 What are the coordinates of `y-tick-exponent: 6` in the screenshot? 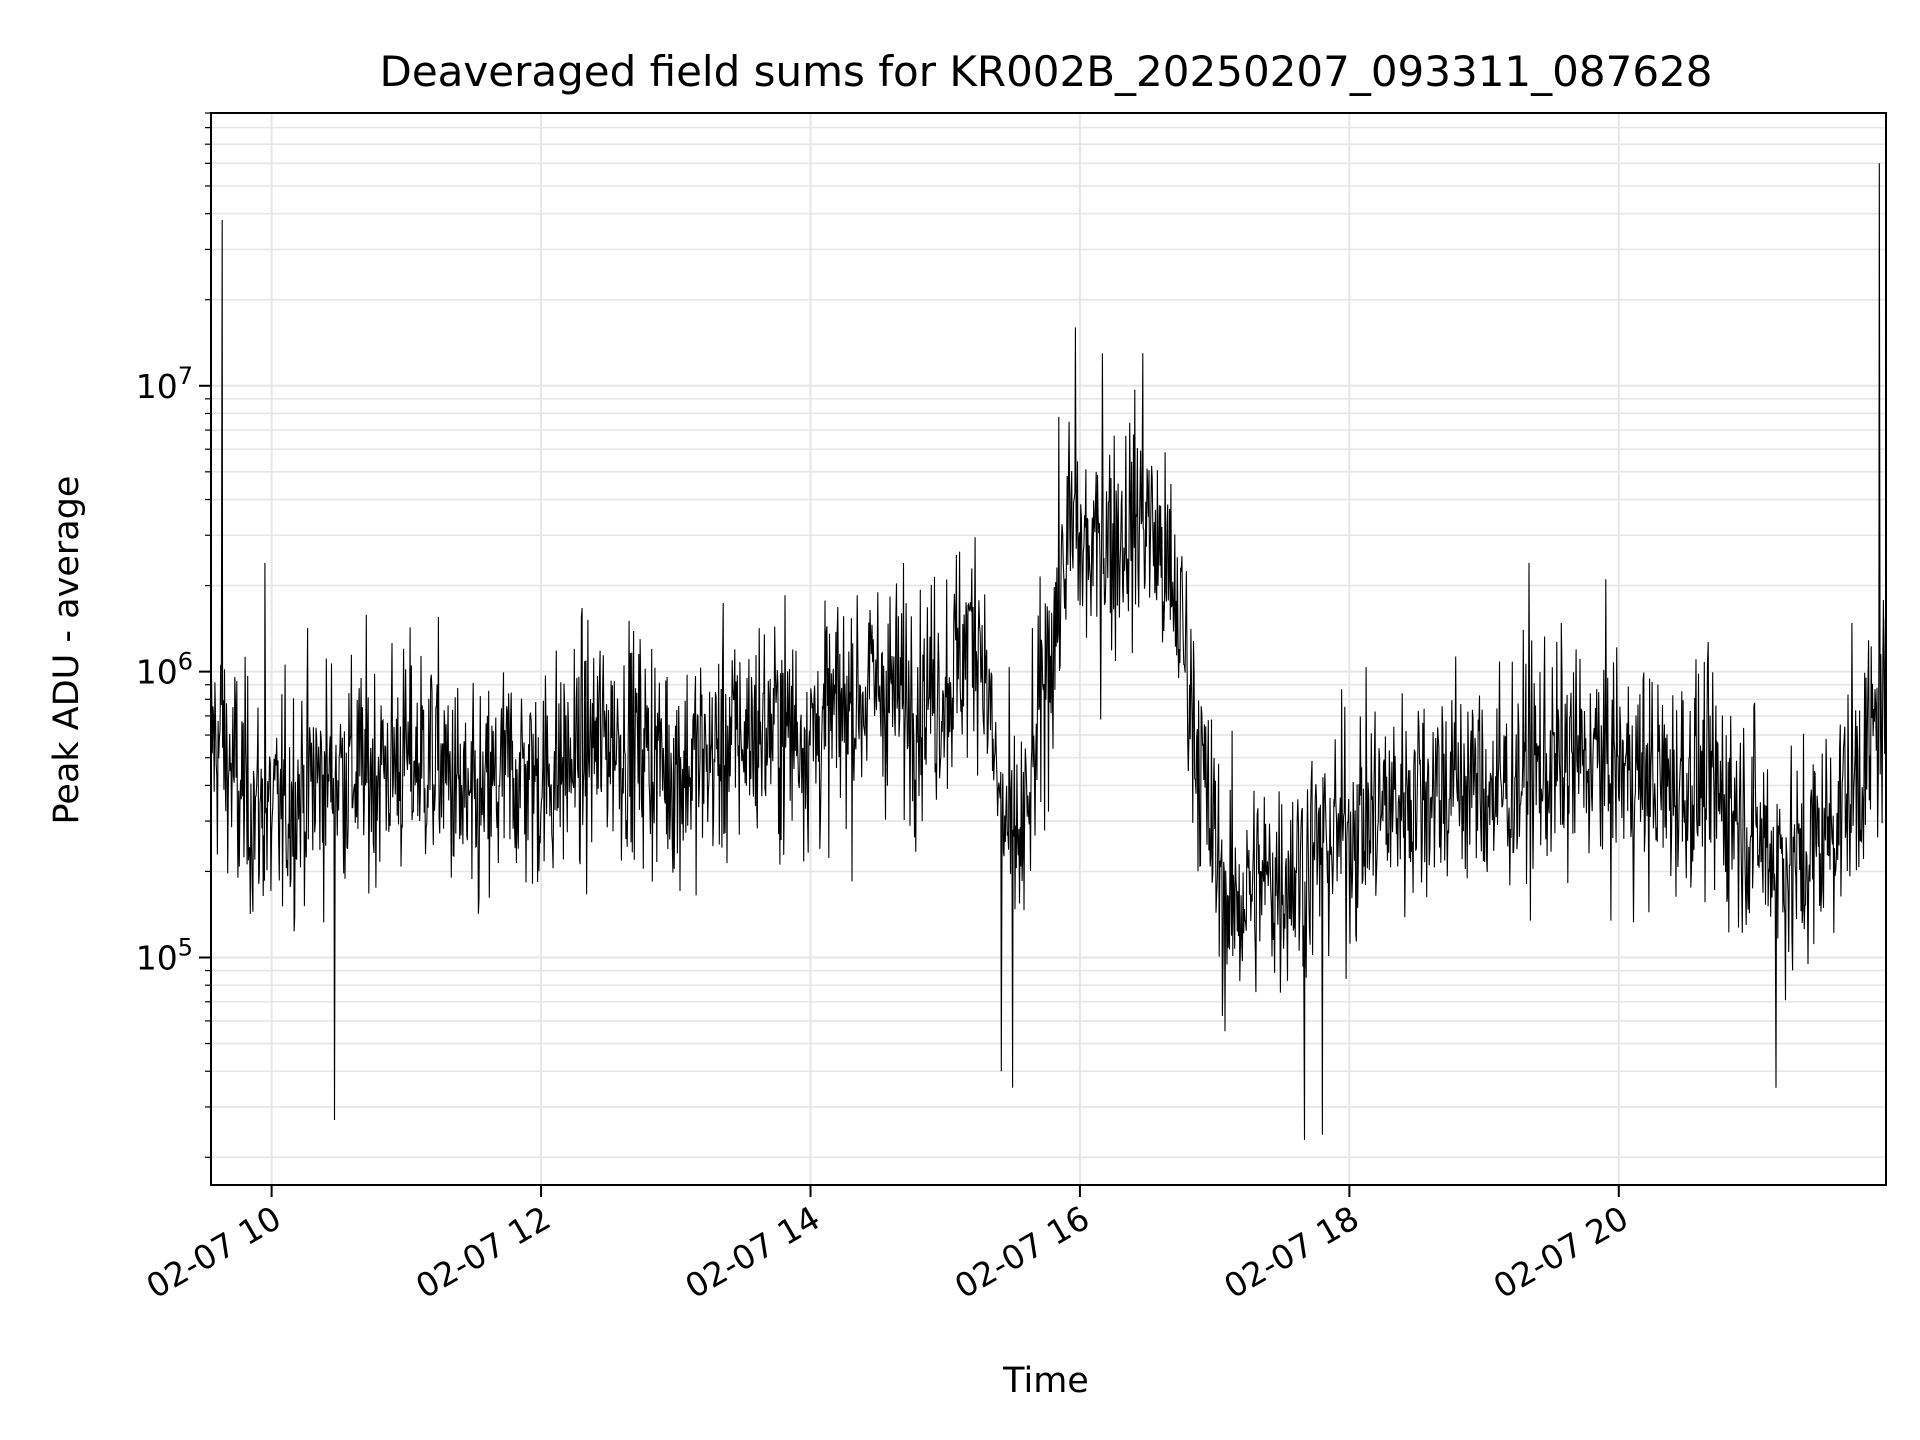 It's located at (185, 662).